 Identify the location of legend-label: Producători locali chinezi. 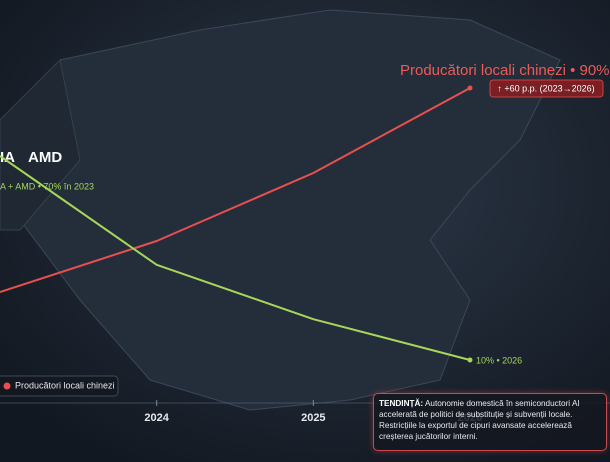
(65, 385).